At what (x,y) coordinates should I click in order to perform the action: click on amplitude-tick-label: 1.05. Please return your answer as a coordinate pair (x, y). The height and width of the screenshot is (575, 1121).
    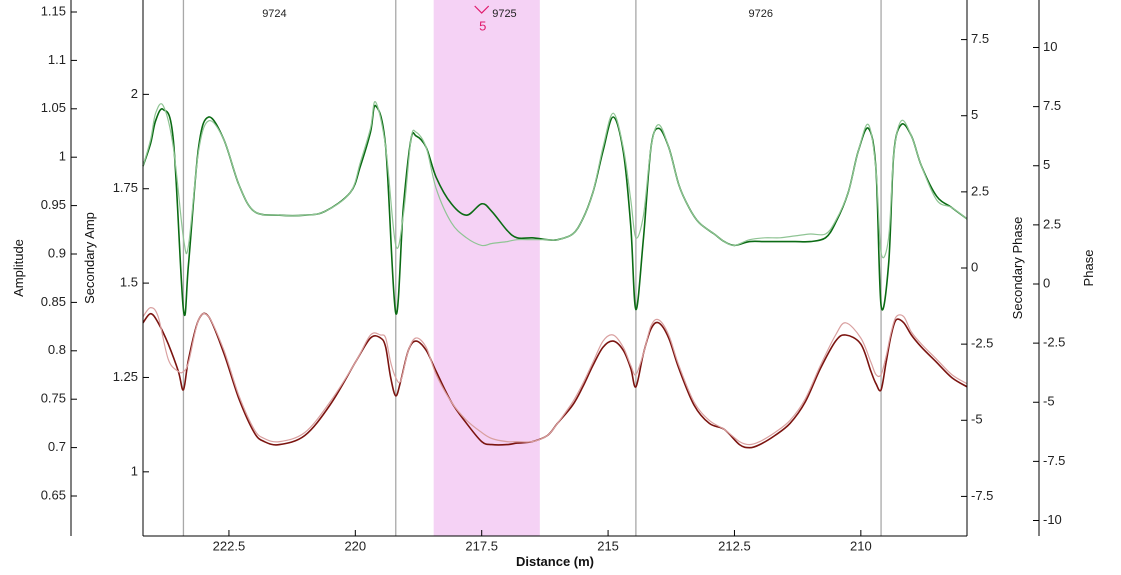
    Looking at the image, I should click on (53, 107).